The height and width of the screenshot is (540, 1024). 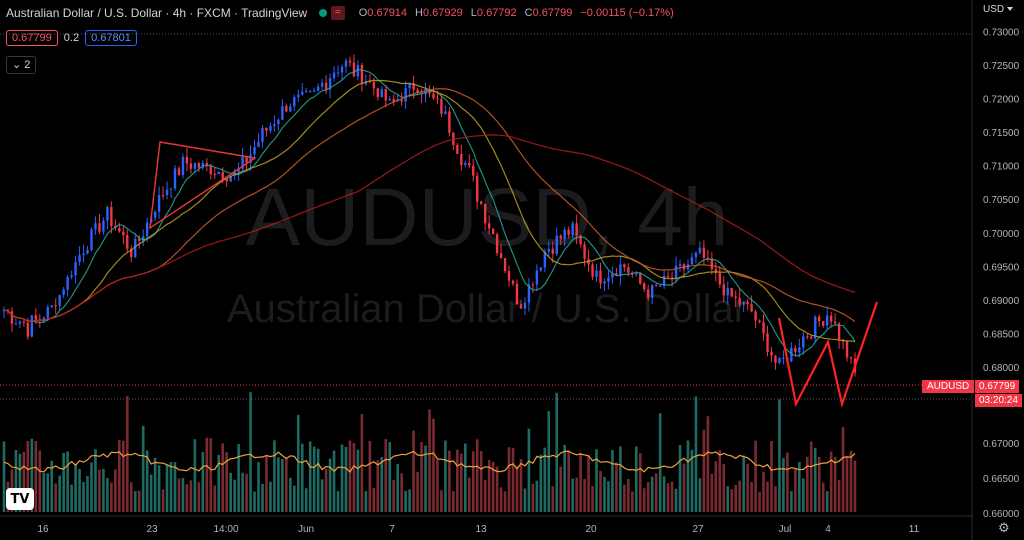 What do you see at coordinates (203, 185) in the screenshot?
I see `triangle-drawing` at bounding box center [203, 185].